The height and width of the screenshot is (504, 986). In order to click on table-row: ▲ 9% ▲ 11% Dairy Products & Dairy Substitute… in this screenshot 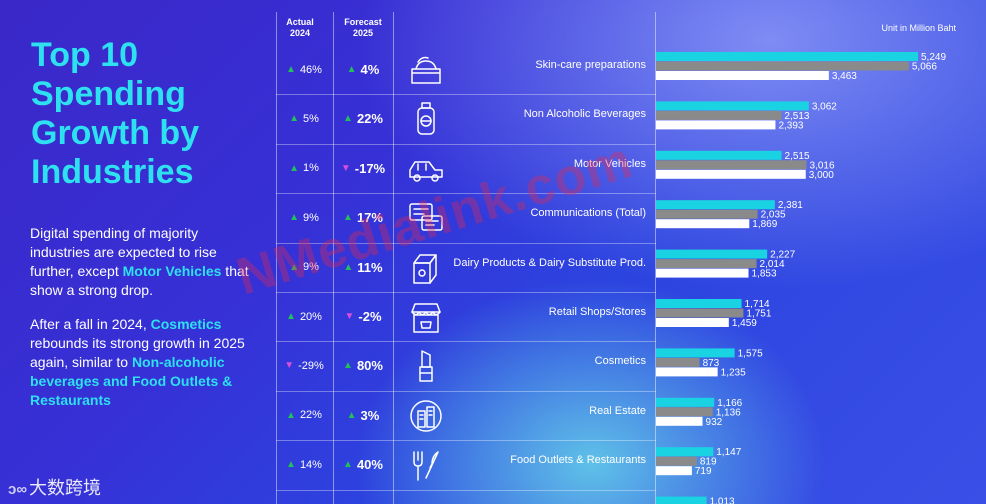, I will do `click(466, 267)`.